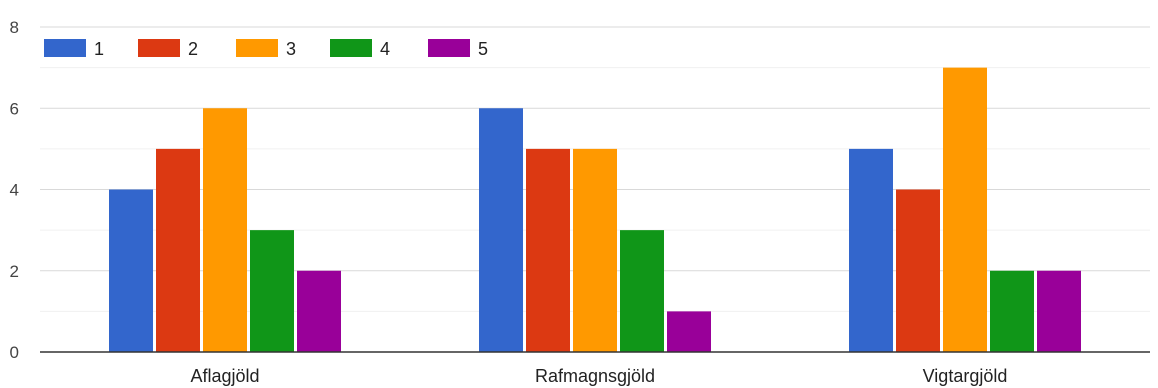 This screenshot has width=1158, height=388. I want to click on bar-Rafmagnsgjöld-series-4, so click(642, 291).